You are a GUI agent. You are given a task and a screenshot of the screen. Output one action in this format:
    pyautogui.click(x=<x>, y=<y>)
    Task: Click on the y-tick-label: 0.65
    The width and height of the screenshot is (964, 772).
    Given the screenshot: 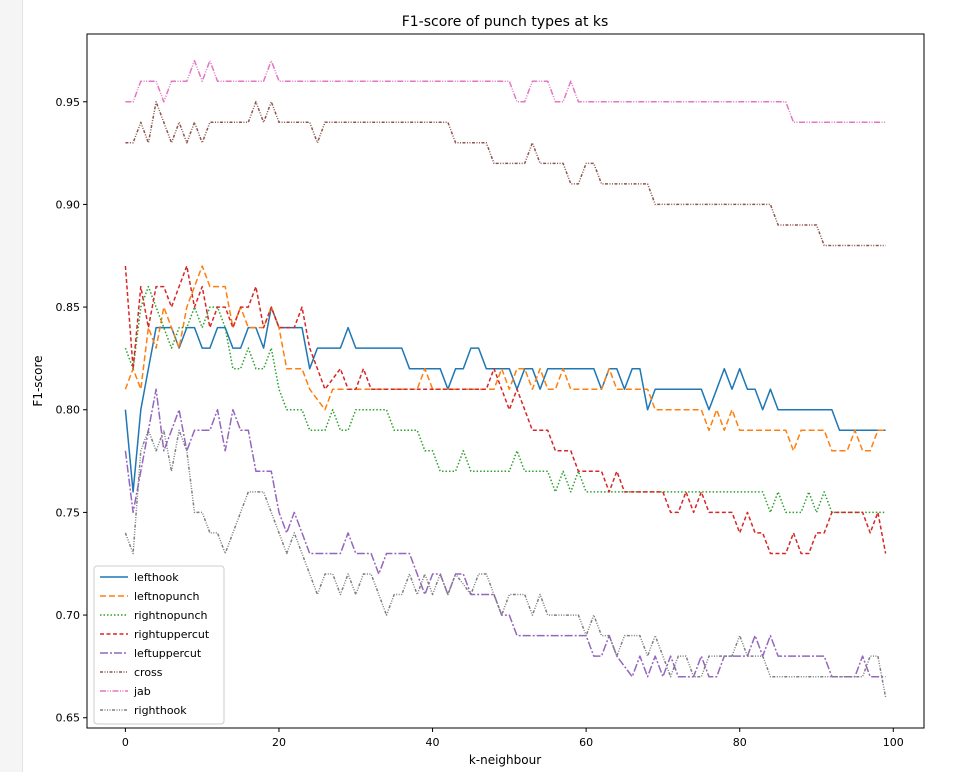 What is the action you would take?
    pyautogui.click(x=68, y=718)
    